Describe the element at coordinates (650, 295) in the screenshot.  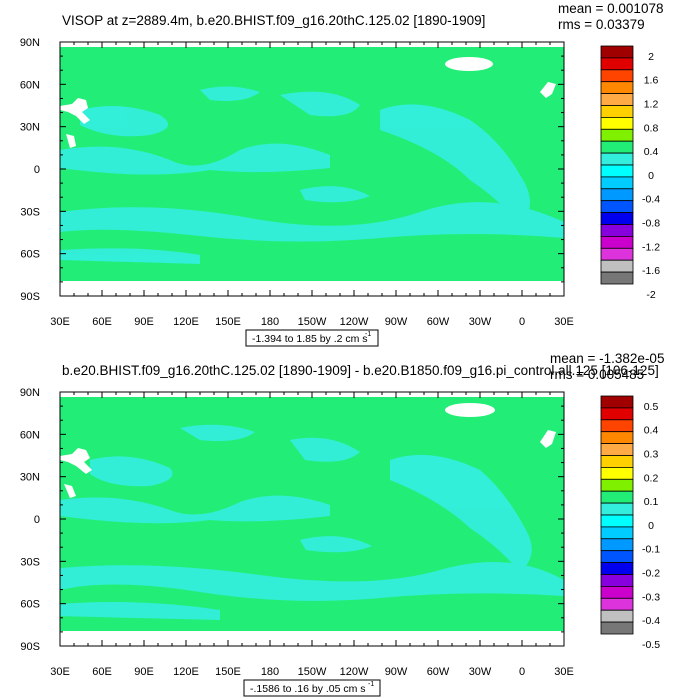
I see `colorbar-label: -2` at that location.